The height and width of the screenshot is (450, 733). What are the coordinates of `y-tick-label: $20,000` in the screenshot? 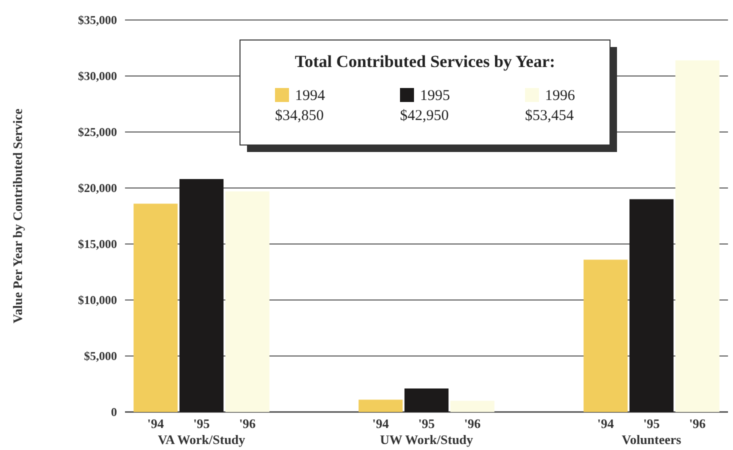 It's located at (97, 188).